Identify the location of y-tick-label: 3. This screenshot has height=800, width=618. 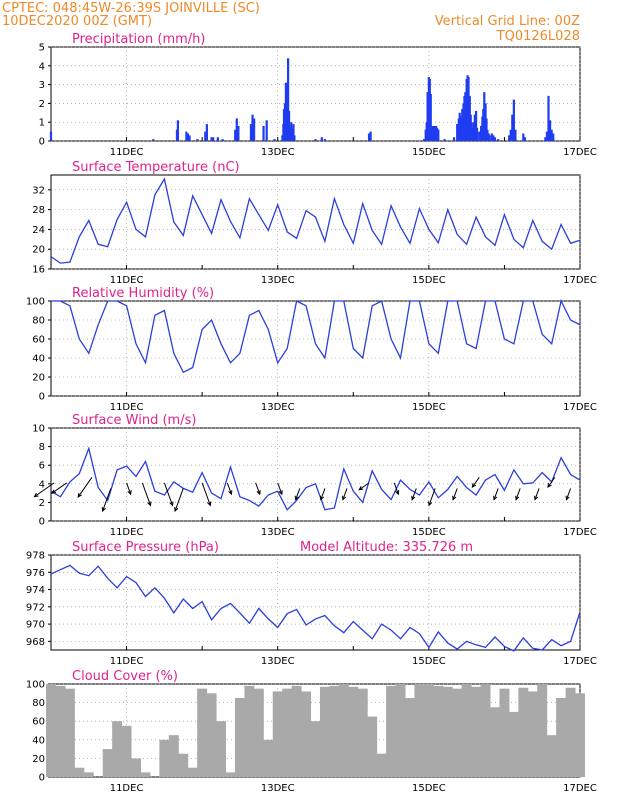
(42, 85).